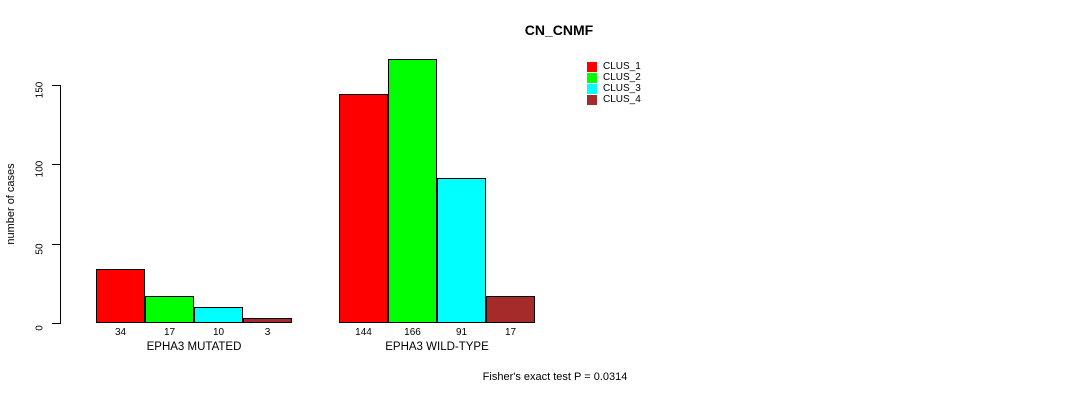 The image size is (1090, 400). What do you see at coordinates (120, 332) in the screenshot?
I see `bar-value-label: 34` at bounding box center [120, 332].